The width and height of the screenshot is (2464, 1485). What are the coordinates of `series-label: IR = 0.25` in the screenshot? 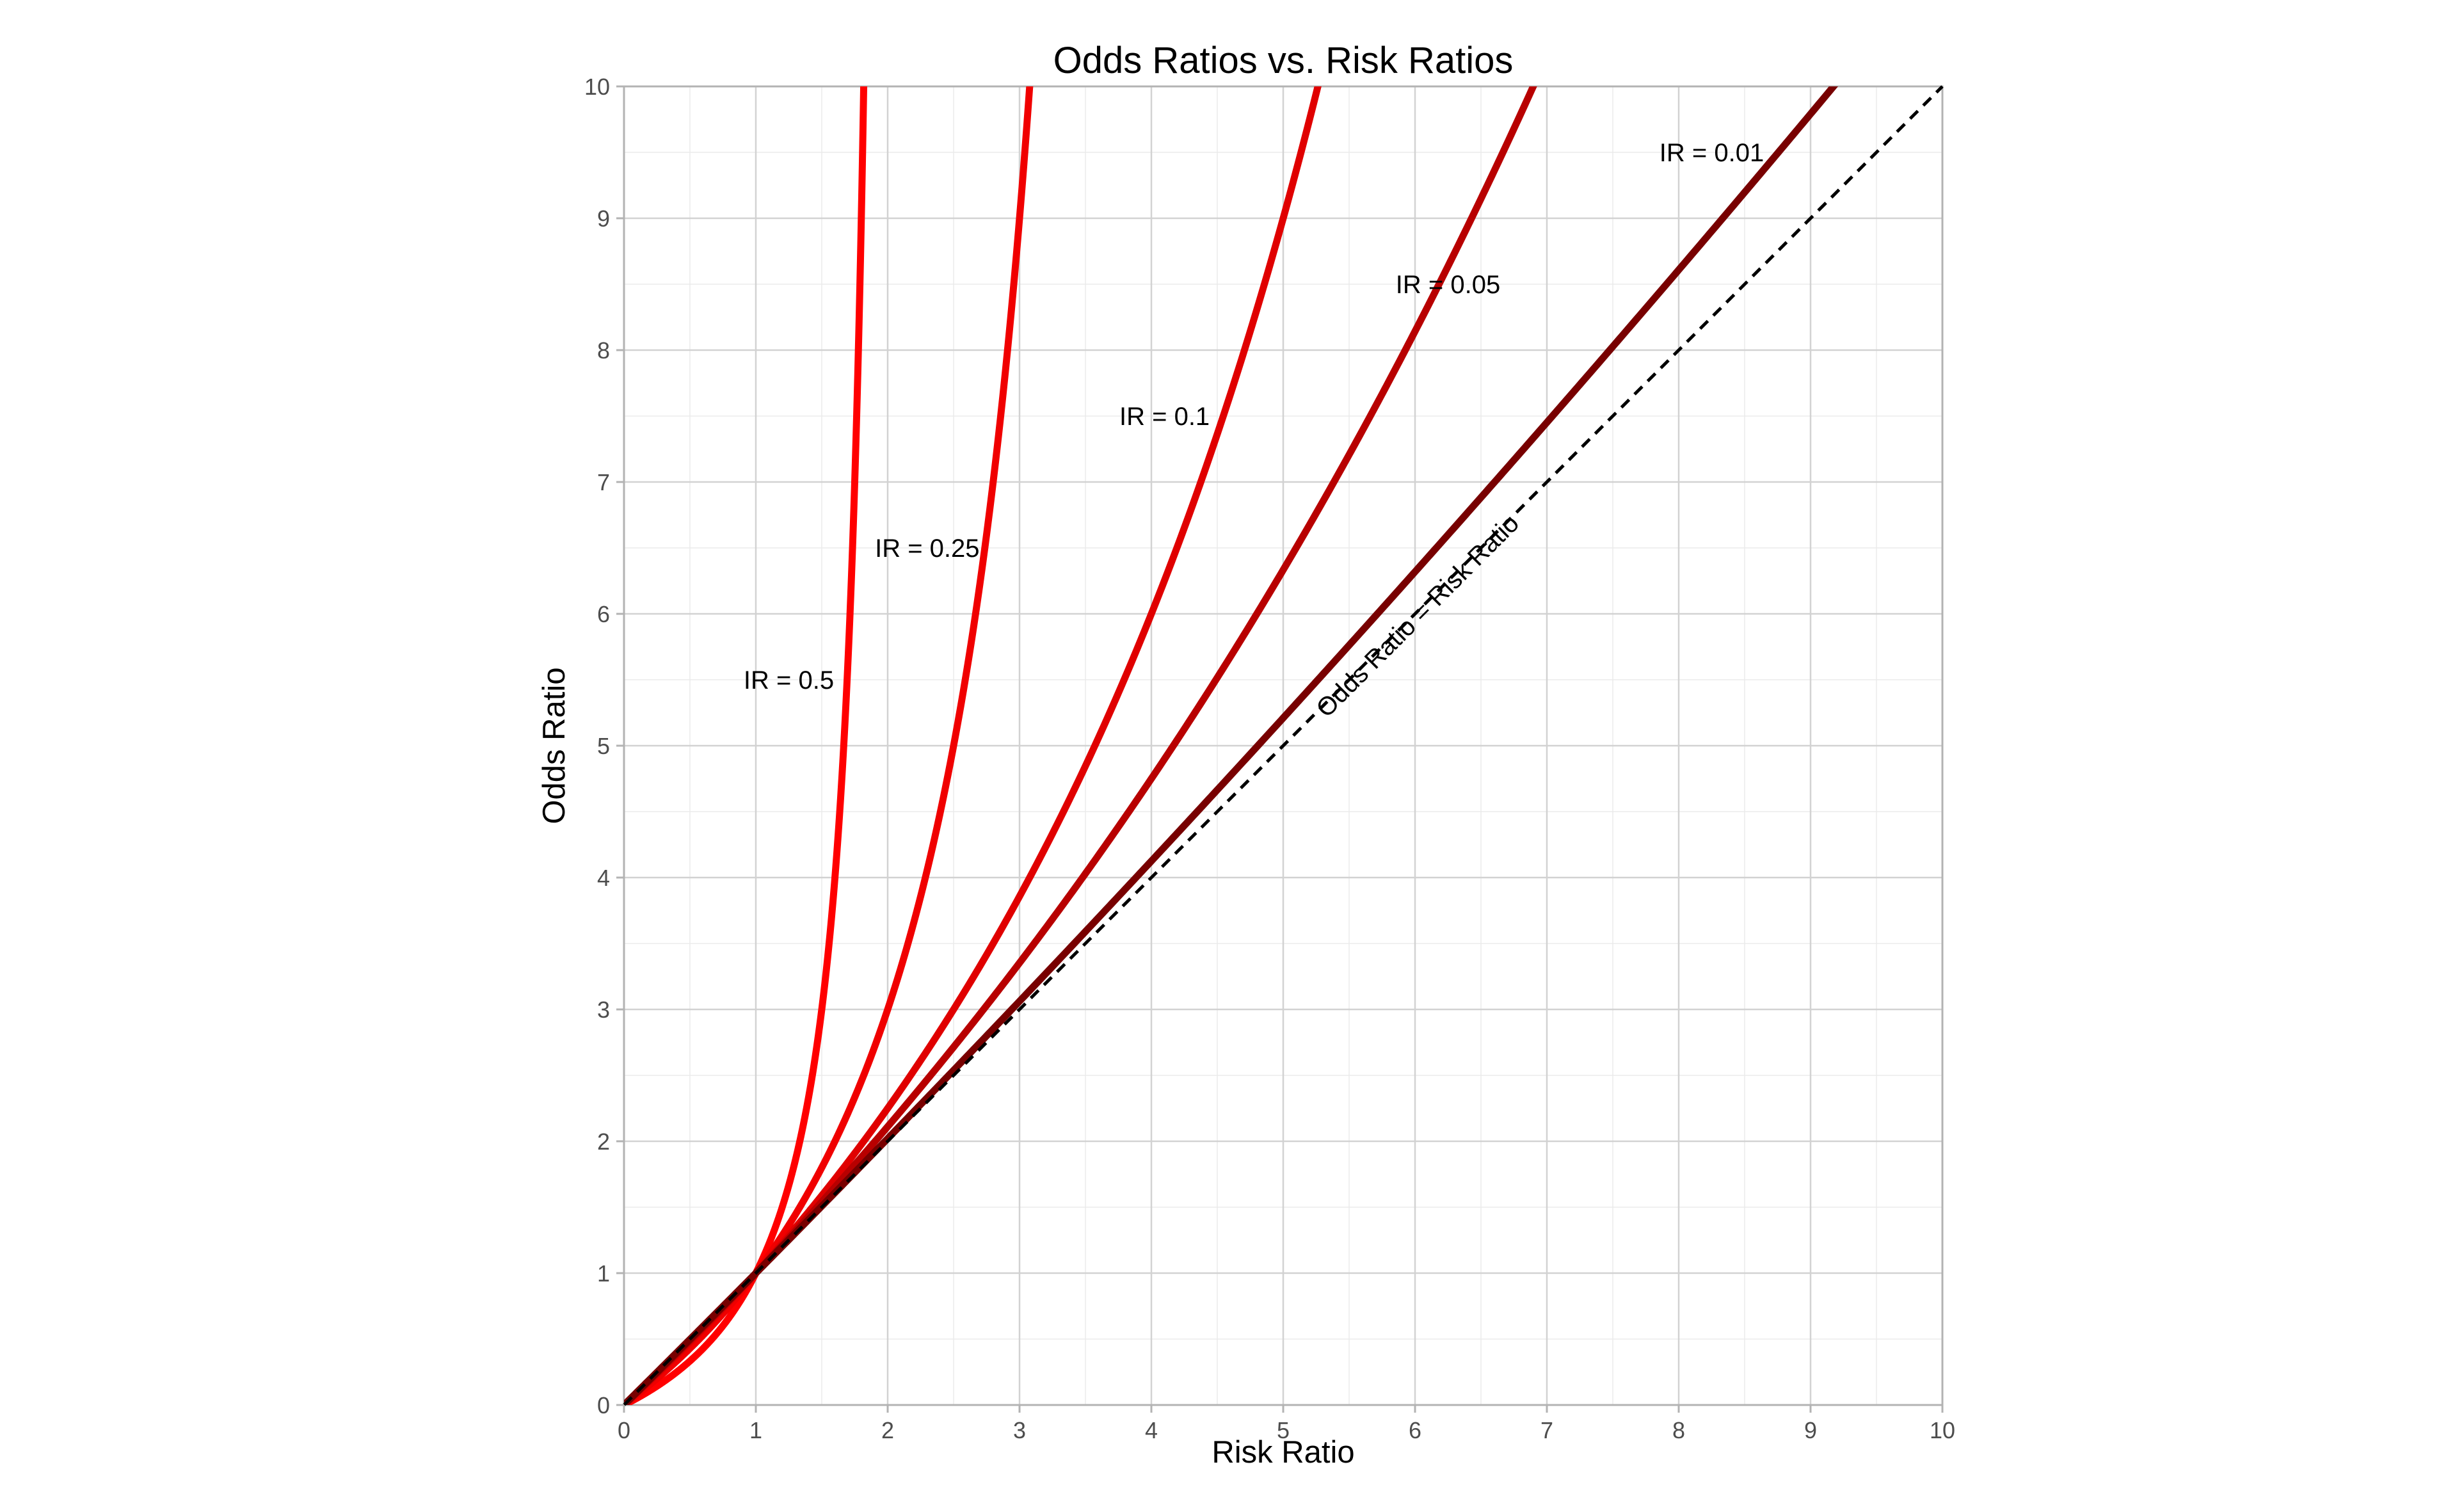 It's located at (927, 548).